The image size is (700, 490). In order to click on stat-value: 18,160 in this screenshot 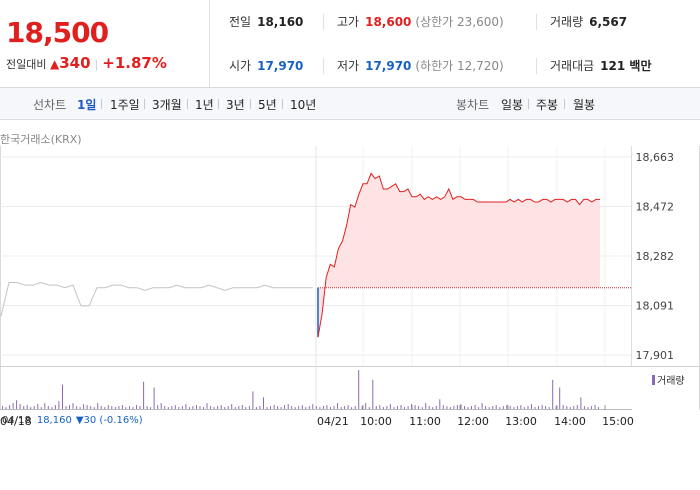, I will do `click(280, 22)`.